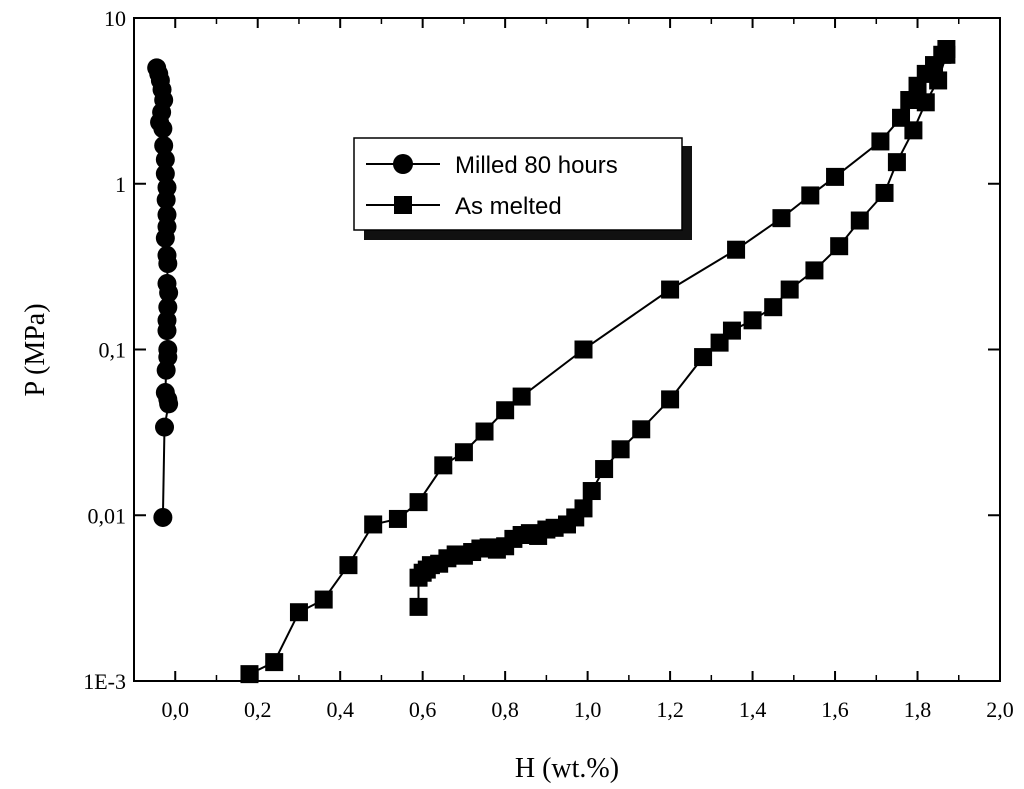 Image resolution: width=1024 pixels, height=789 pixels. I want to click on x-tick-label: 1,4, so click(753, 709).